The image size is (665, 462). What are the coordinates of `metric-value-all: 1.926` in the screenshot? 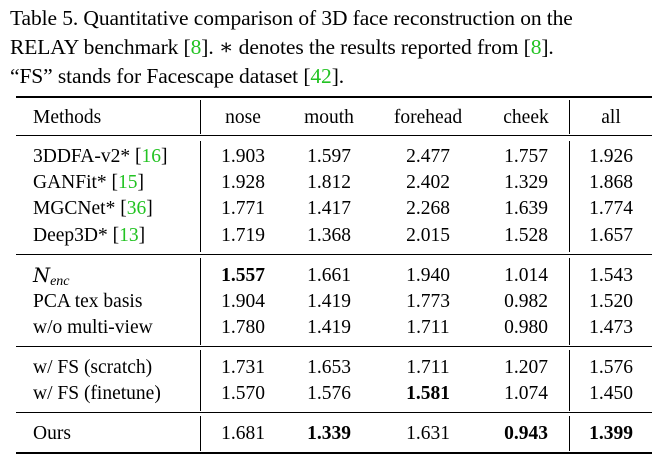 It's located at (611, 156).